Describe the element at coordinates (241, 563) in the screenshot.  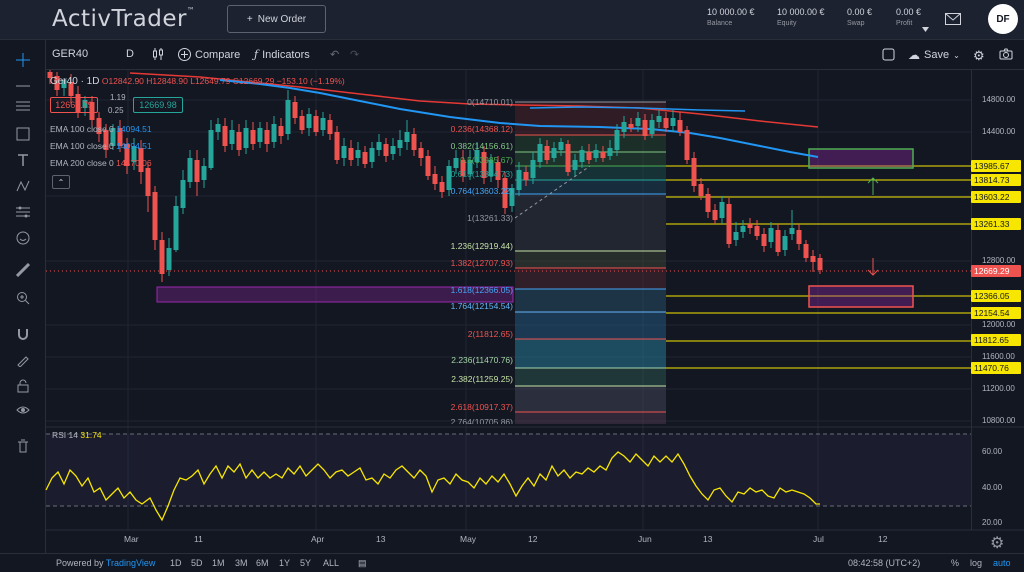
I see `range-button-3m: 3M` at that location.